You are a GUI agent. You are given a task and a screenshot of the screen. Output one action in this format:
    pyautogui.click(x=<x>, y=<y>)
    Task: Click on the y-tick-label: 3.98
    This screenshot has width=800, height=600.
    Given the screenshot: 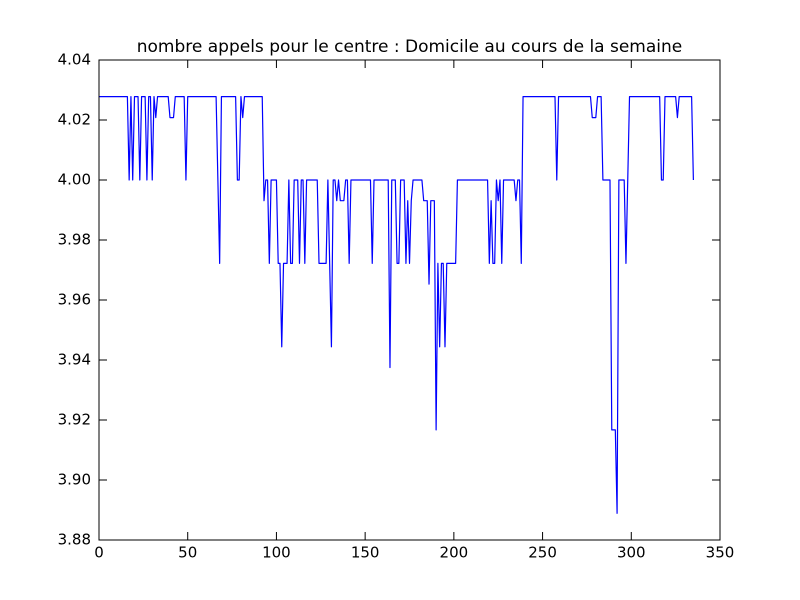 What is the action you would take?
    pyautogui.click(x=74, y=240)
    